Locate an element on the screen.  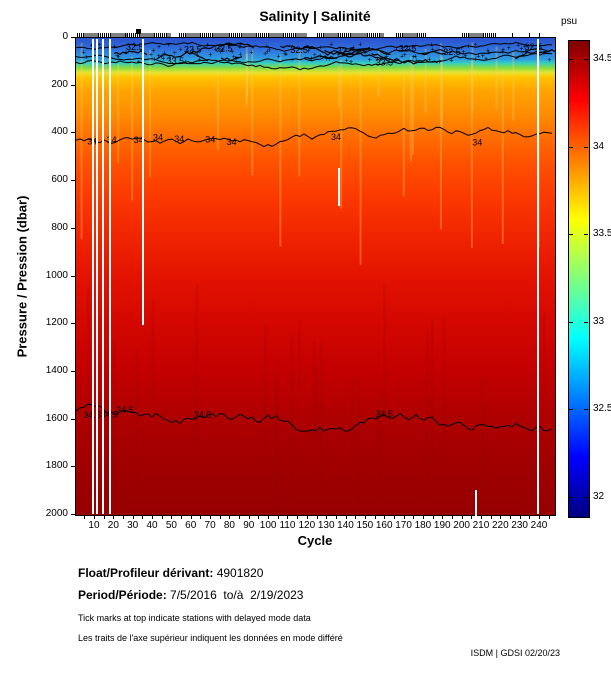
y-tick-label: 600 is located at coordinates (59, 180).